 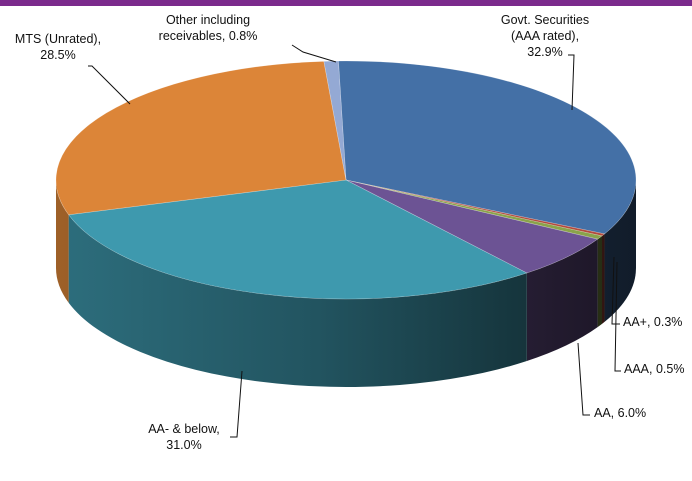 What do you see at coordinates (620, 413) in the screenshot?
I see `data-label-3: AA, 6.0%` at bounding box center [620, 413].